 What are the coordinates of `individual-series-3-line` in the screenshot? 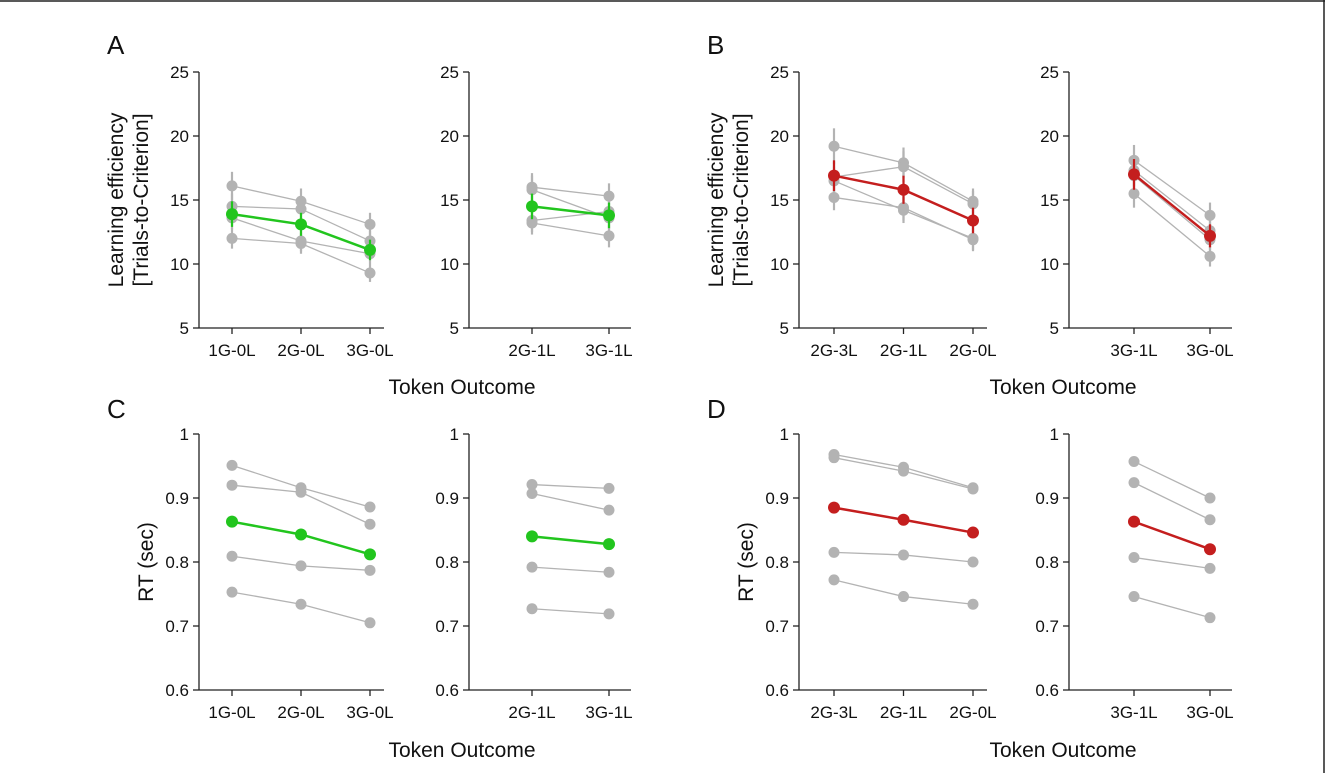 It's located at (570, 569).